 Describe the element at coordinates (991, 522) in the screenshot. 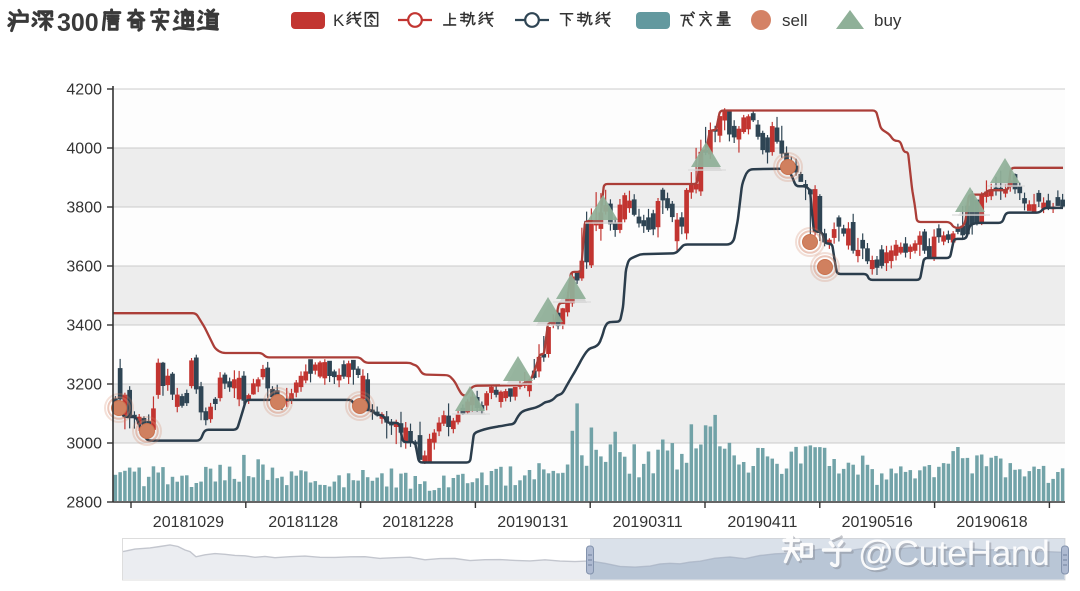

I see `svg-text: 20190618` at that location.